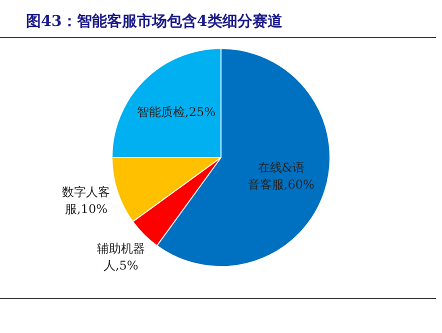 The width and height of the screenshot is (442, 333). What do you see at coordinates (86, 200) in the screenshot?
I see `slice-label: 数字人客服,10%` at bounding box center [86, 200].